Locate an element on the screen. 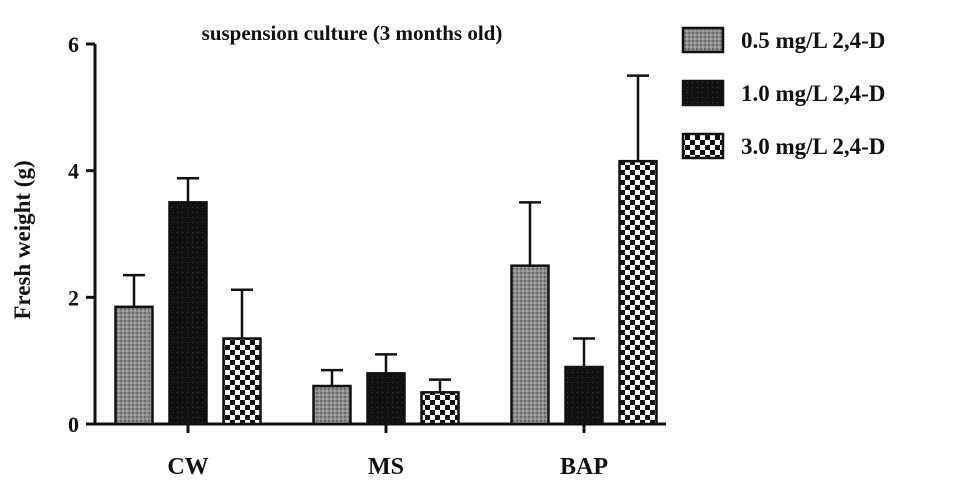 This screenshot has width=959, height=497. legend-item: 0.5 mg/L 2,4-D is located at coordinates (783, 40).